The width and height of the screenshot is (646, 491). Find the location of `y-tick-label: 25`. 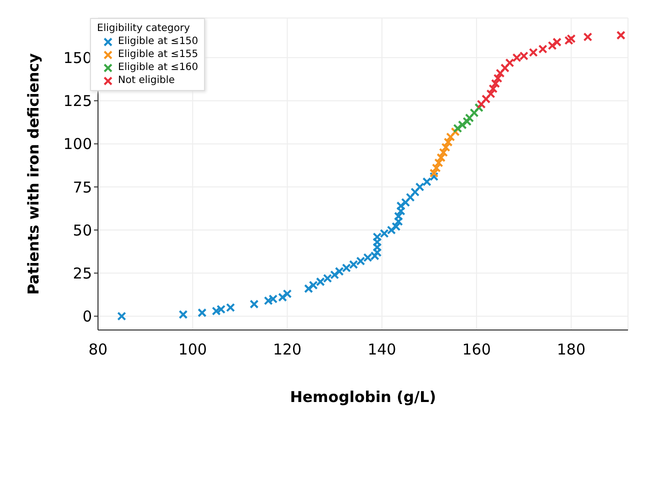

y-tick-label: 25 is located at coordinates (82, 273).